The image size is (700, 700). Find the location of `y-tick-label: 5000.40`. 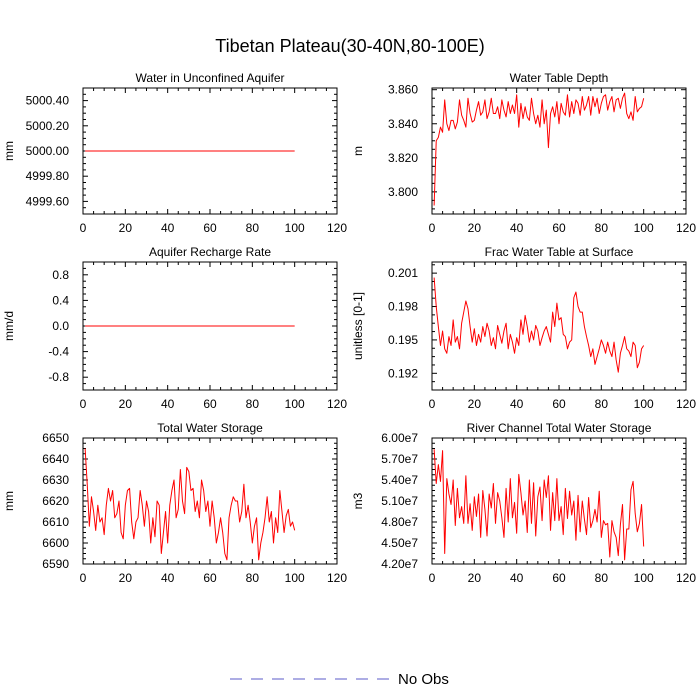

y-tick-label: 5000.40 is located at coordinates (48, 101).